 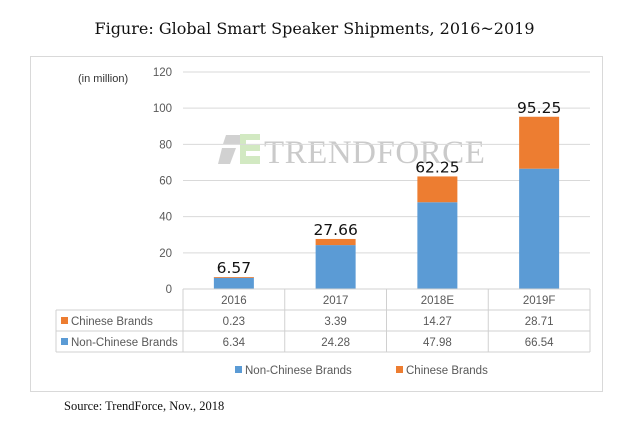 I want to click on table-cell: 14.27, so click(x=437, y=322).